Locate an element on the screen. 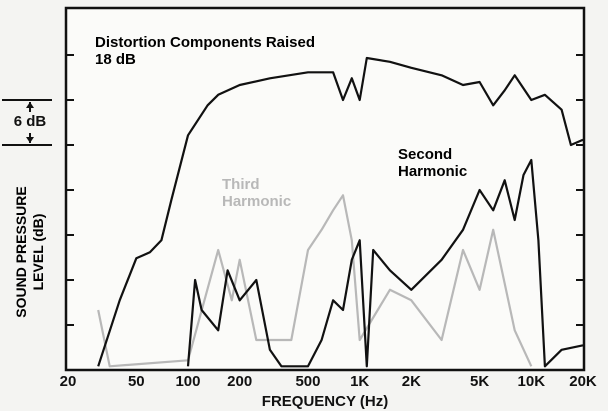 The height and width of the screenshot is (411, 608). series-label: Second Harmonic is located at coordinates (433, 163).